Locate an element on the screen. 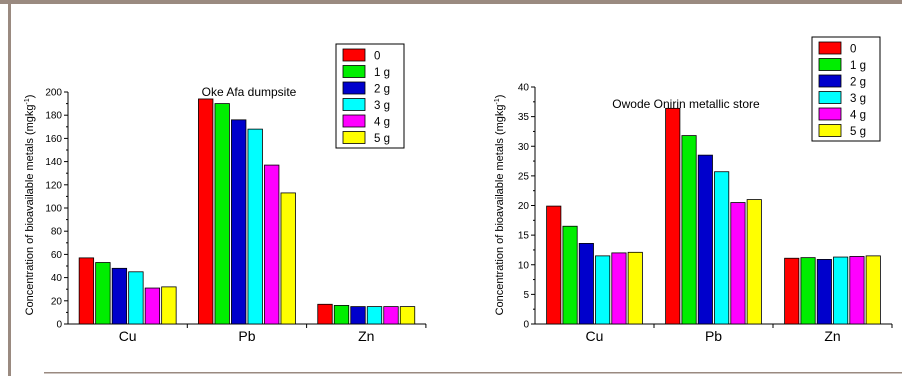 This screenshot has width=902, height=381. y-tick-label: 120 is located at coordinates (53, 185).